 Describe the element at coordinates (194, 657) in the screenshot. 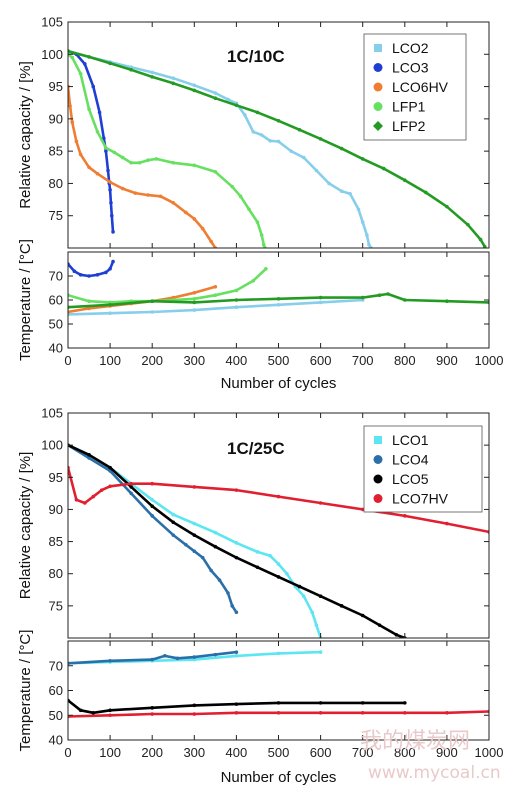

I see `temperature-point-lco4` at that location.